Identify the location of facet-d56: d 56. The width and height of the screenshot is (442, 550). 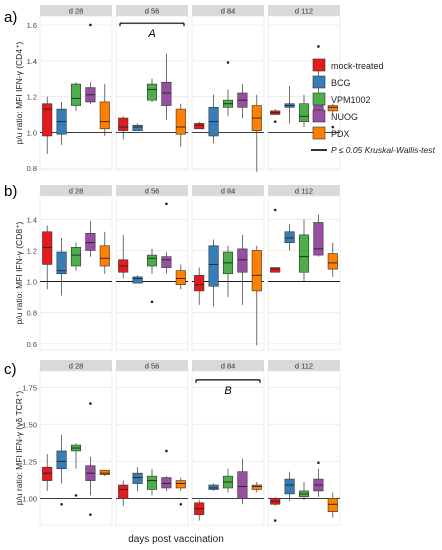
(152, 268).